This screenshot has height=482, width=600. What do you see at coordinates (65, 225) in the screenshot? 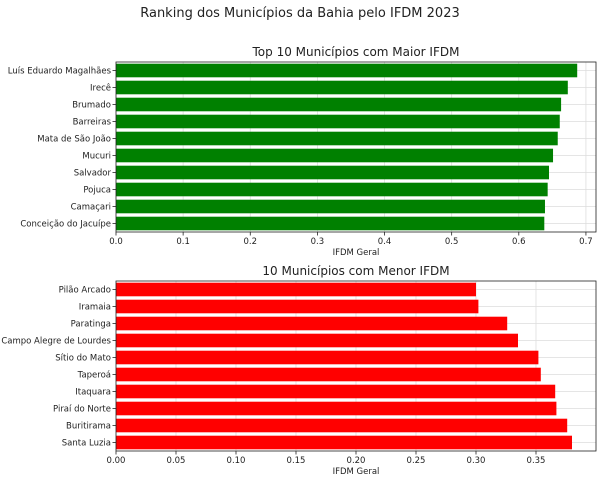
I see `y-tick-label: Conceição do Jacuípe` at bounding box center [65, 225].